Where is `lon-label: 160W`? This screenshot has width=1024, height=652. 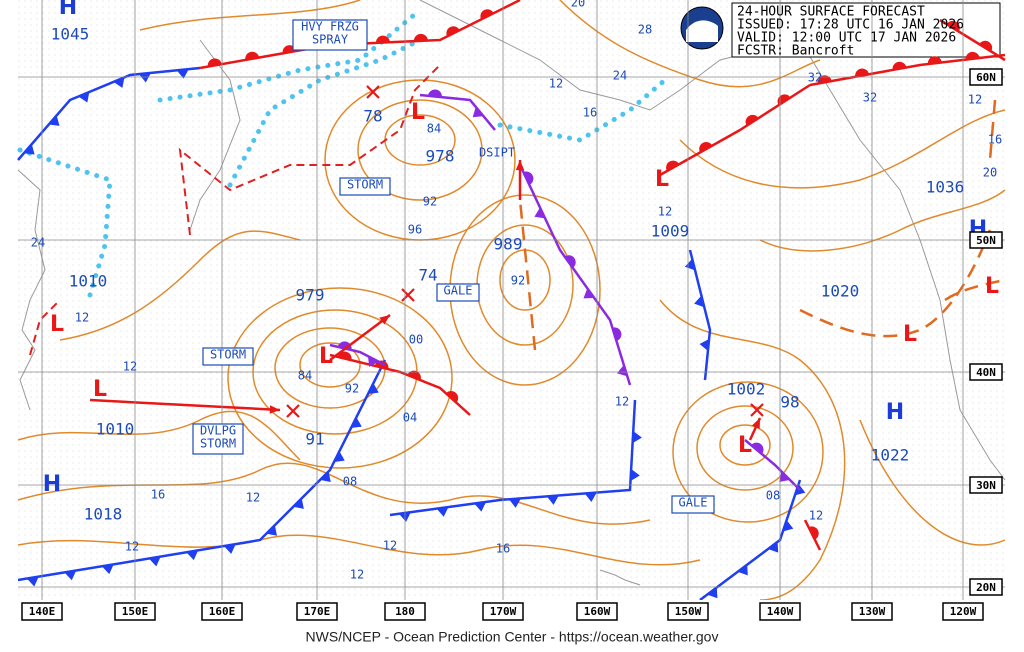
lon-label: 160W is located at coordinates (597, 611).